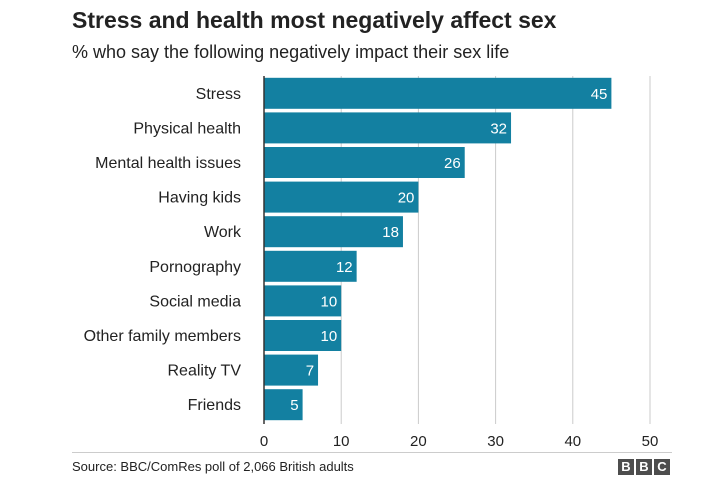 The height and width of the screenshot is (480, 720). What do you see at coordinates (495, 441) in the screenshot?
I see `x-tick-label: 30` at bounding box center [495, 441].